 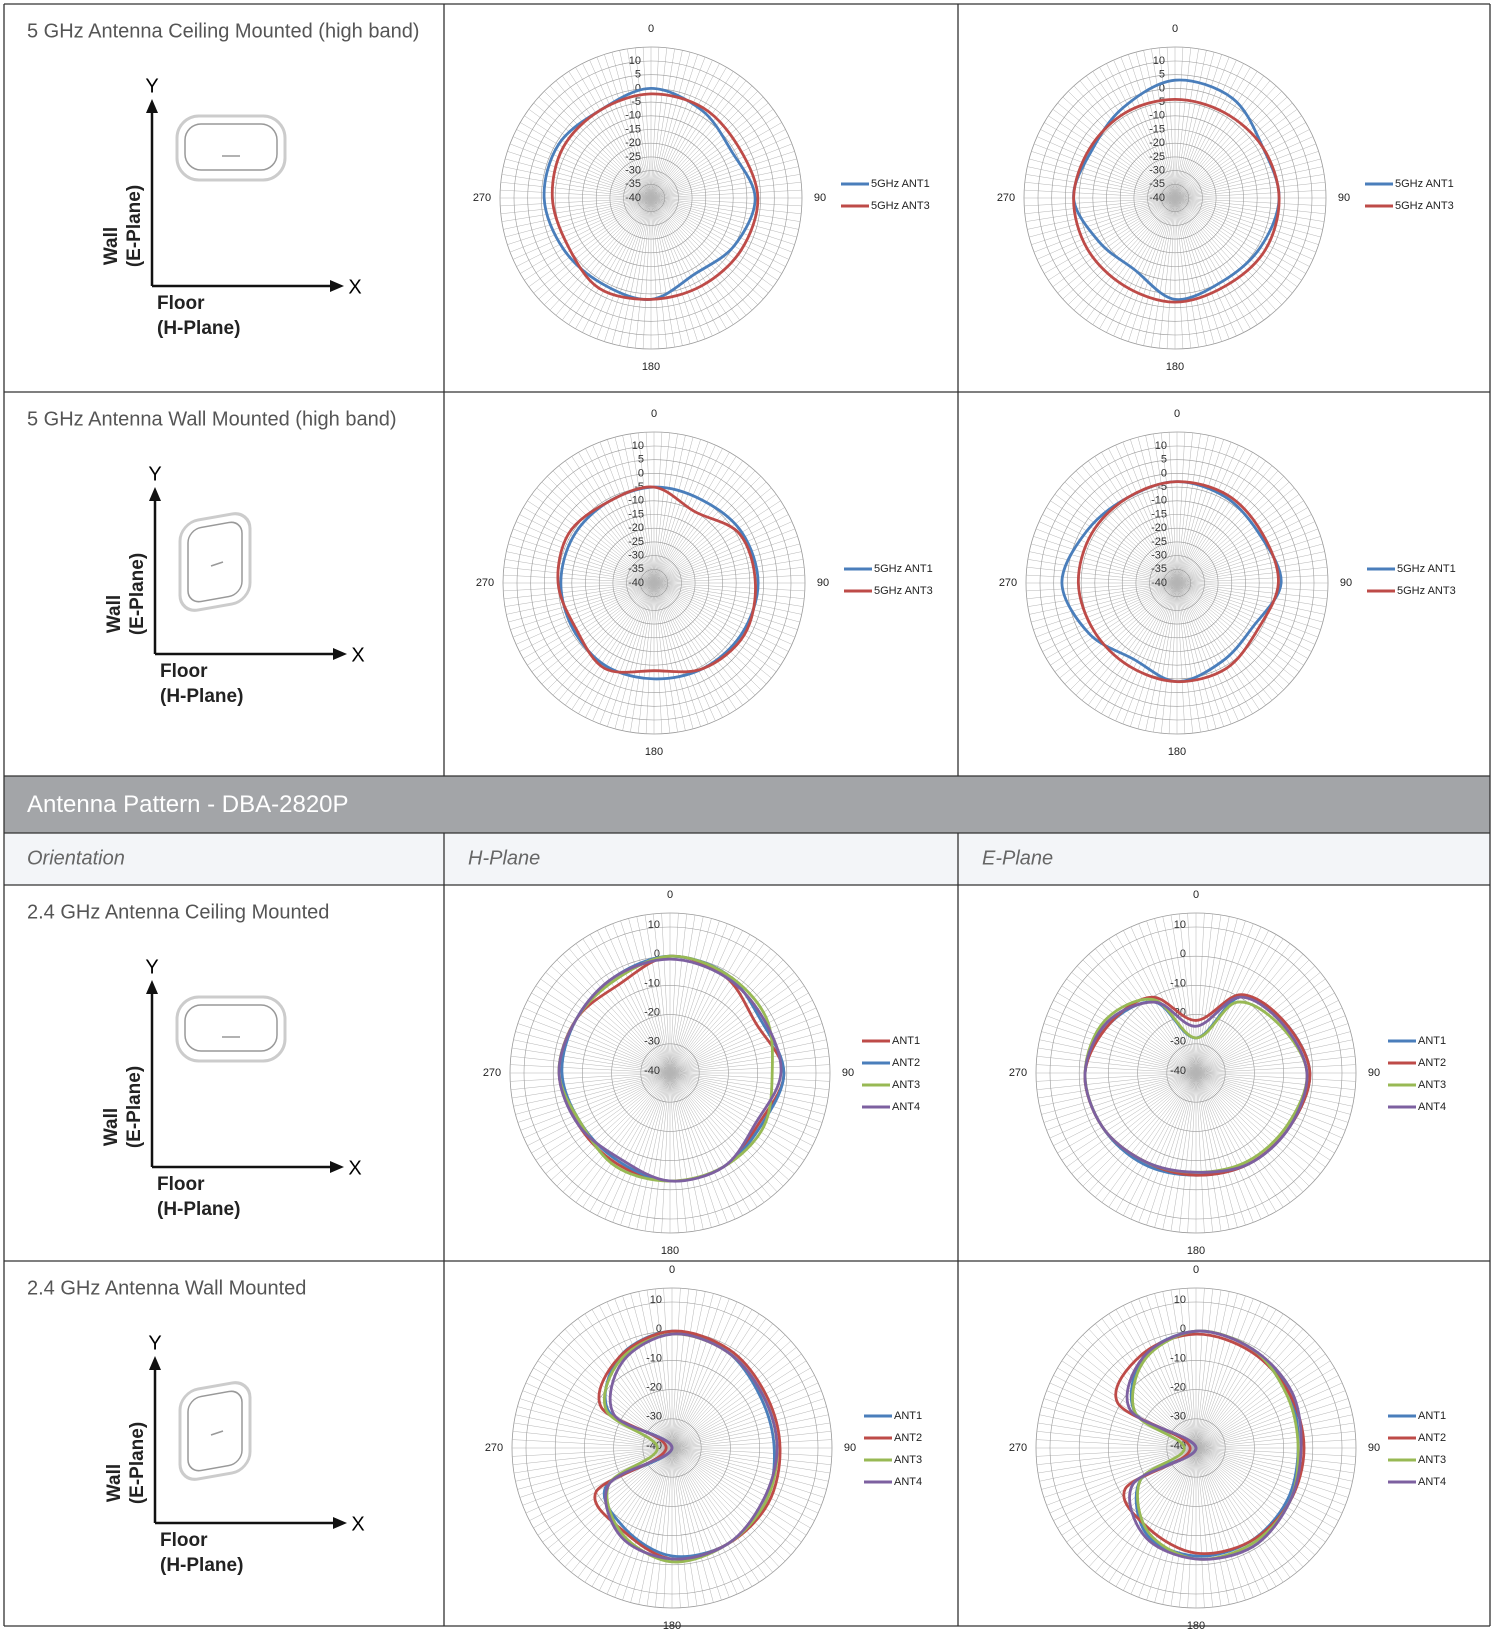 What do you see at coordinates (633, 171) in the screenshot?
I see `r-tick-label: -30` at bounding box center [633, 171].